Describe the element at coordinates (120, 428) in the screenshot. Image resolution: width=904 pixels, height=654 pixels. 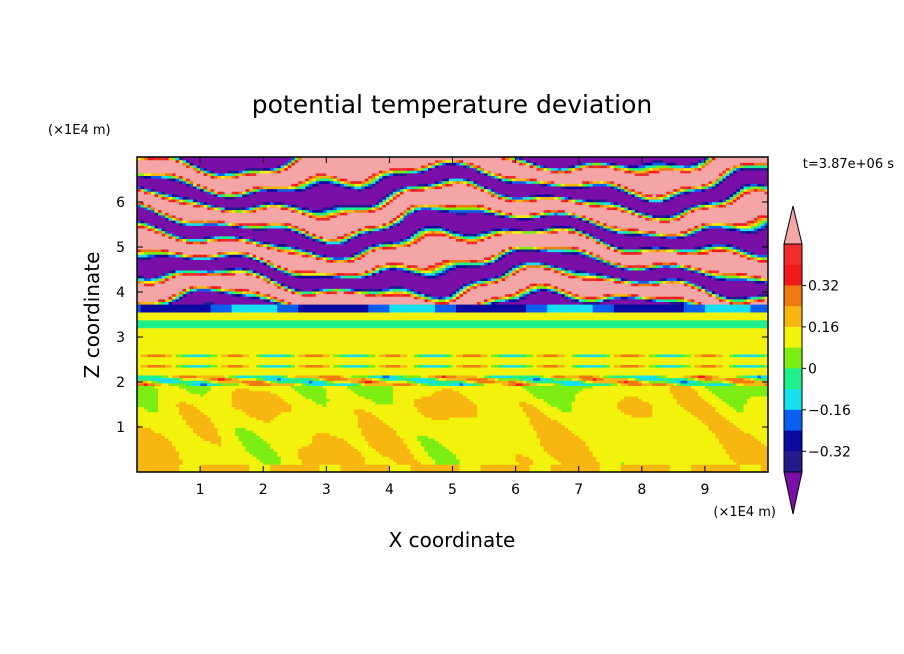
I see `y-tick-label: 1` at that location.